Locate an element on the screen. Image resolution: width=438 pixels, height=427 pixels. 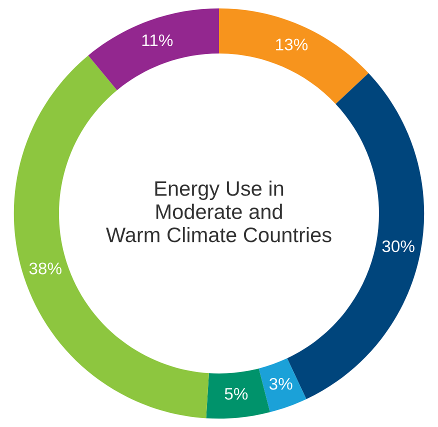
data-label: 5% is located at coordinates (236, 394).